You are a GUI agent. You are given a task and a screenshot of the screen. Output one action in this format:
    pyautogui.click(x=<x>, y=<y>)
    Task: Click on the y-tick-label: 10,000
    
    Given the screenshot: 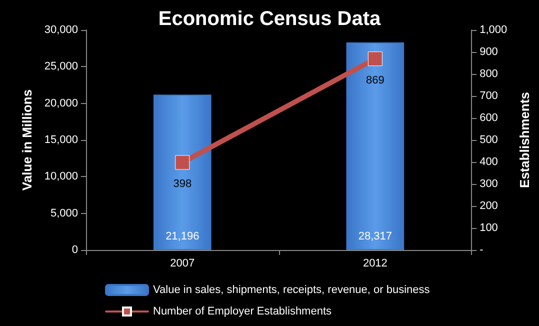 What is the action you would take?
    pyautogui.click(x=61, y=176)
    